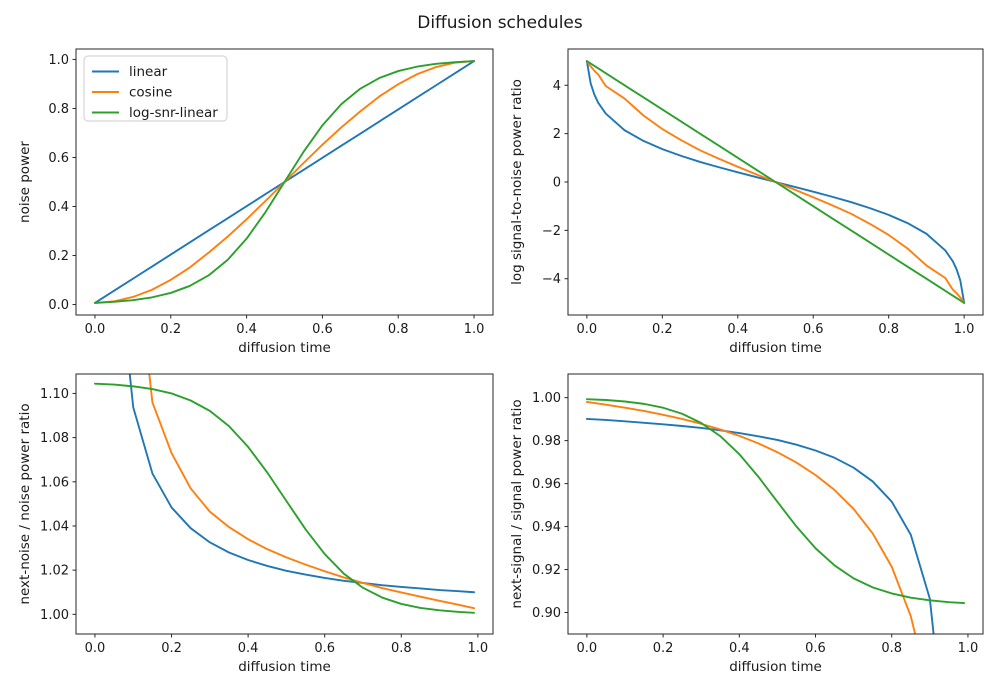  What do you see at coordinates (546, 527) in the screenshot?
I see `y-tick-label: 0.94` at bounding box center [546, 527].